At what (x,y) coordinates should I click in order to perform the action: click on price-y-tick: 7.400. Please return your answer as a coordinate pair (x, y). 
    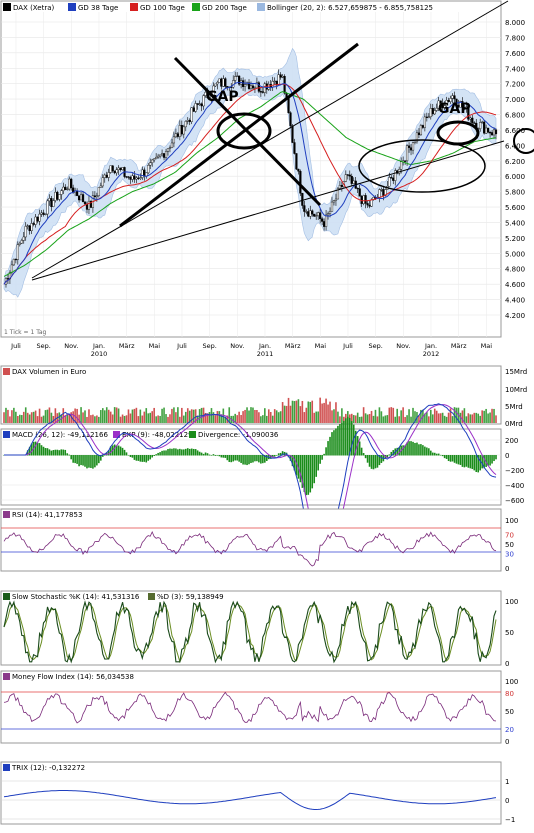
    Looking at the image, I should click on (515, 69).